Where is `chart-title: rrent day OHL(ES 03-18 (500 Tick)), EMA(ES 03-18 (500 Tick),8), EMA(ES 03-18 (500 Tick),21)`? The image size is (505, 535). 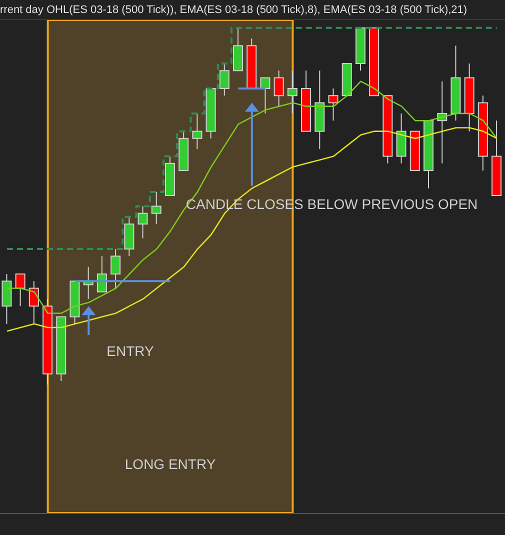 chart-title: rrent day OHL(ES 03-18 (500 Tick)), EMA(ES 03-18 (500 Tick),8), EMA(ES 03-18 (500 Tick),21) is located at coordinates (252, 10).